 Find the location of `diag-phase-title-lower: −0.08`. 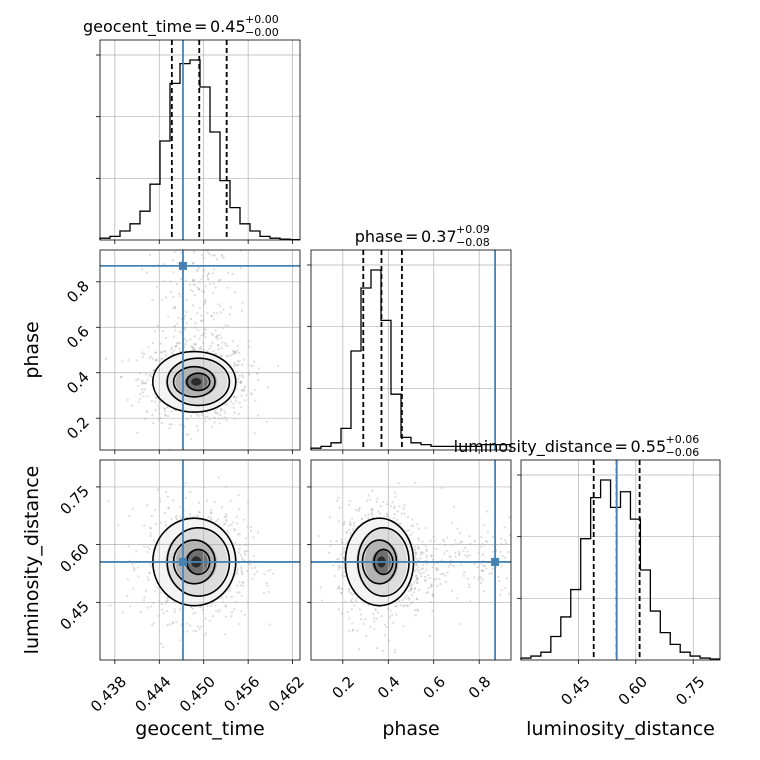

diag-phase-title-lower: −0.08 is located at coordinates (473, 242).